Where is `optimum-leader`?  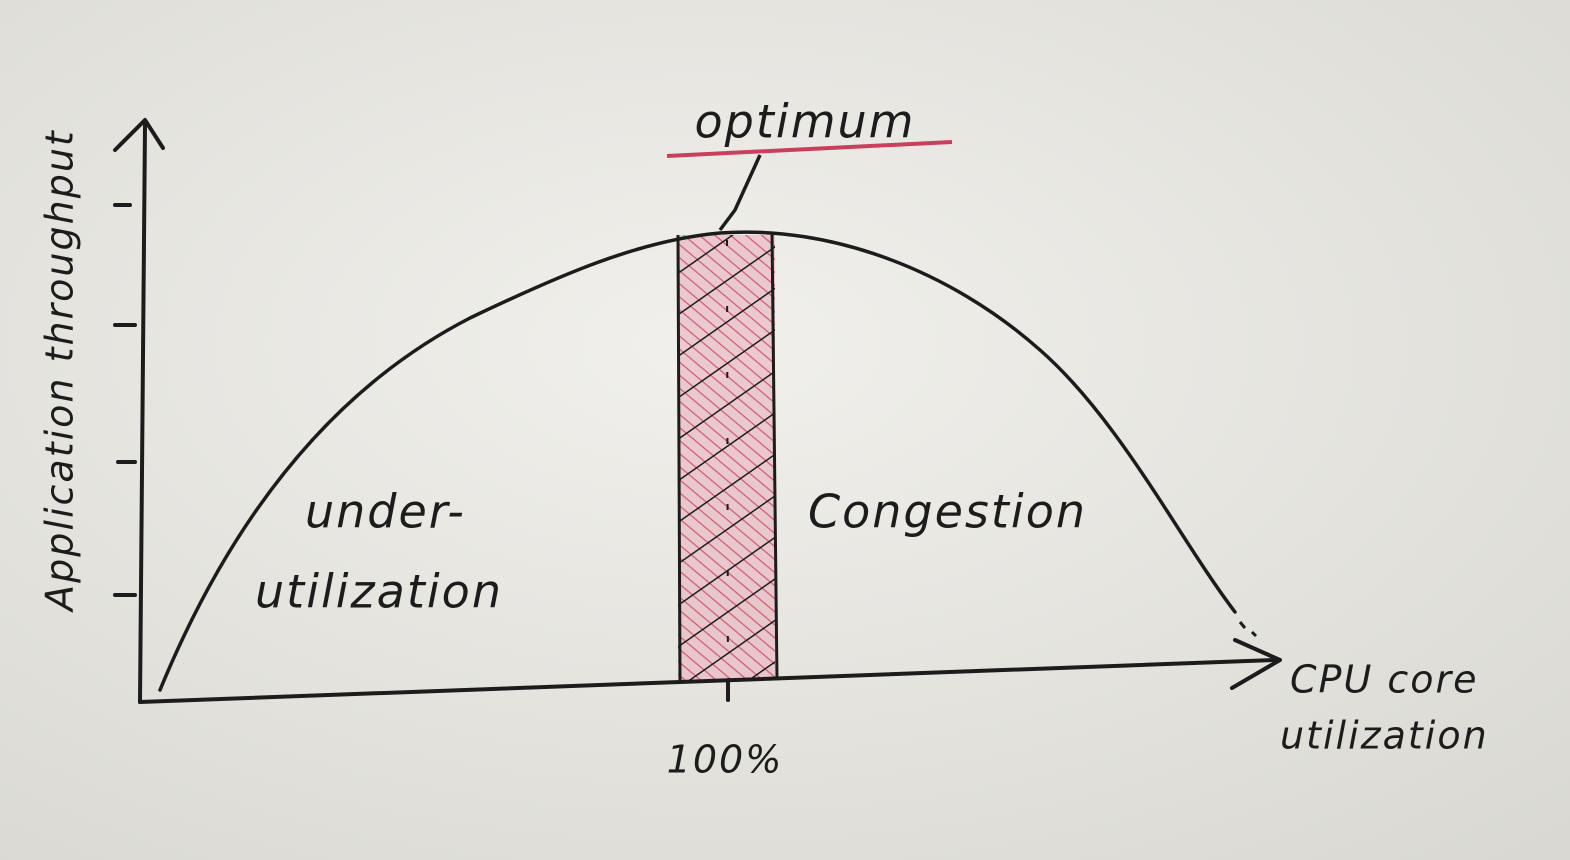 optimum-leader is located at coordinates (740, 193).